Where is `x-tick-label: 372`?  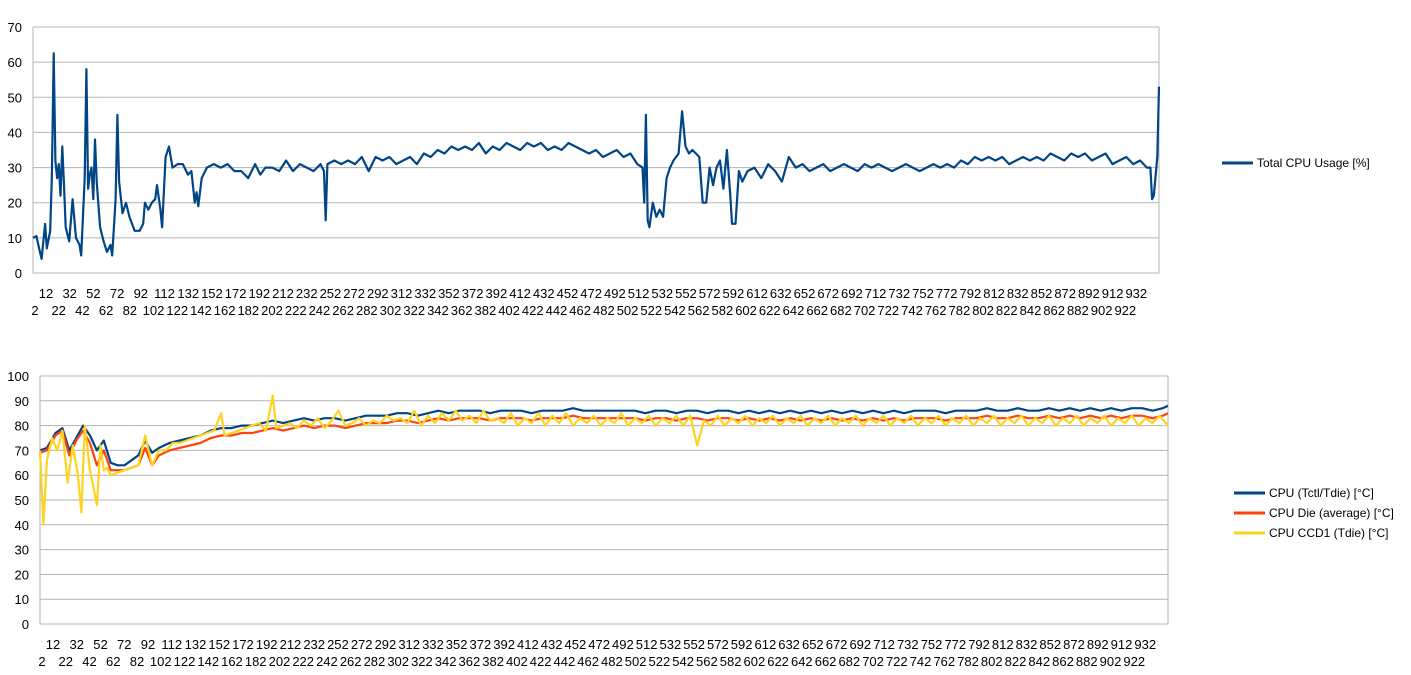 x-tick-label: 372 is located at coordinates (473, 293).